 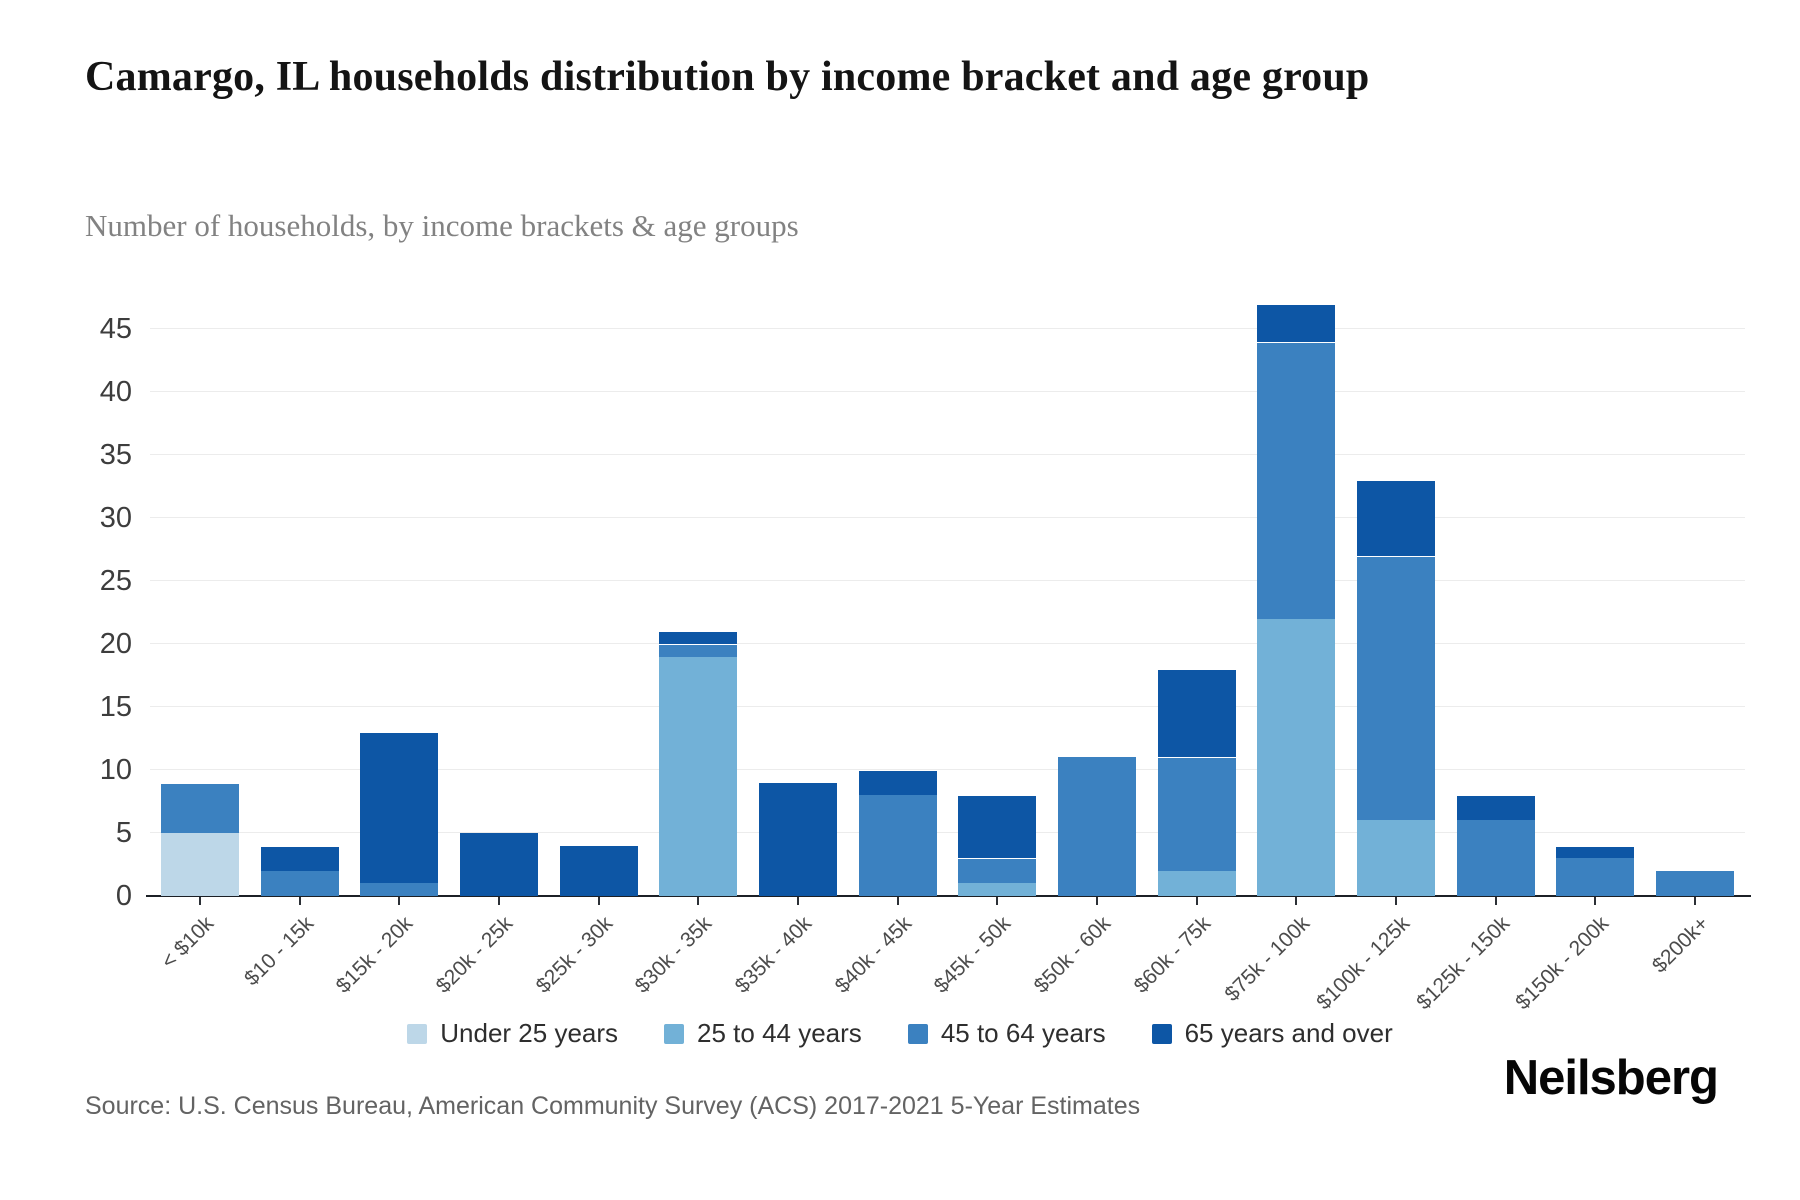 What do you see at coordinates (1288, 1033) in the screenshot?
I see `legend-label: 65 years and over` at bounding box center [1288, 1033].